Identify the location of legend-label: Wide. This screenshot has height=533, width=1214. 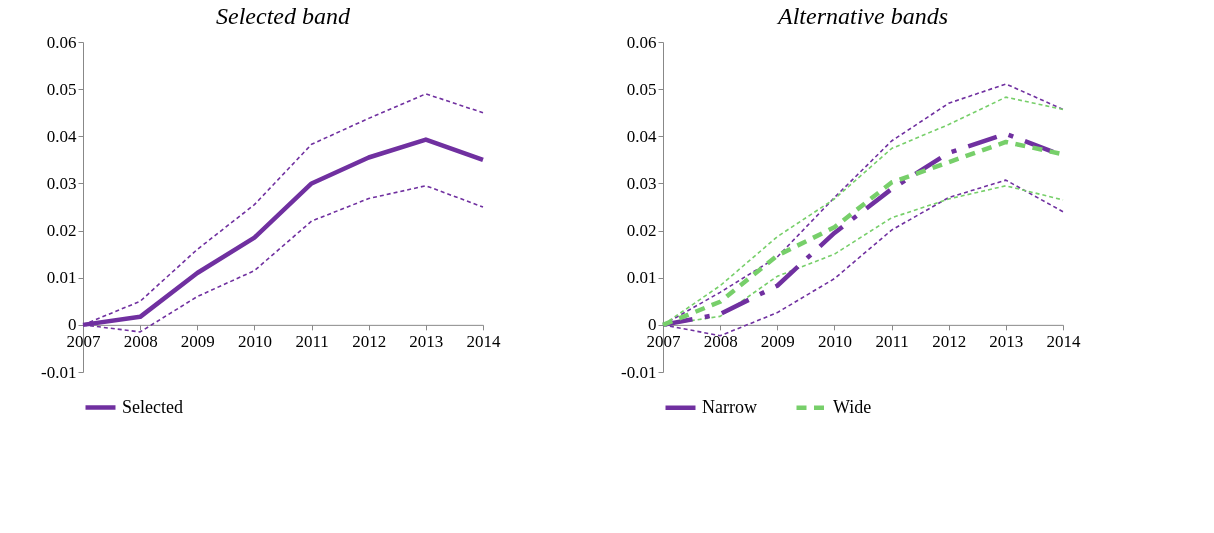
(852, 406).